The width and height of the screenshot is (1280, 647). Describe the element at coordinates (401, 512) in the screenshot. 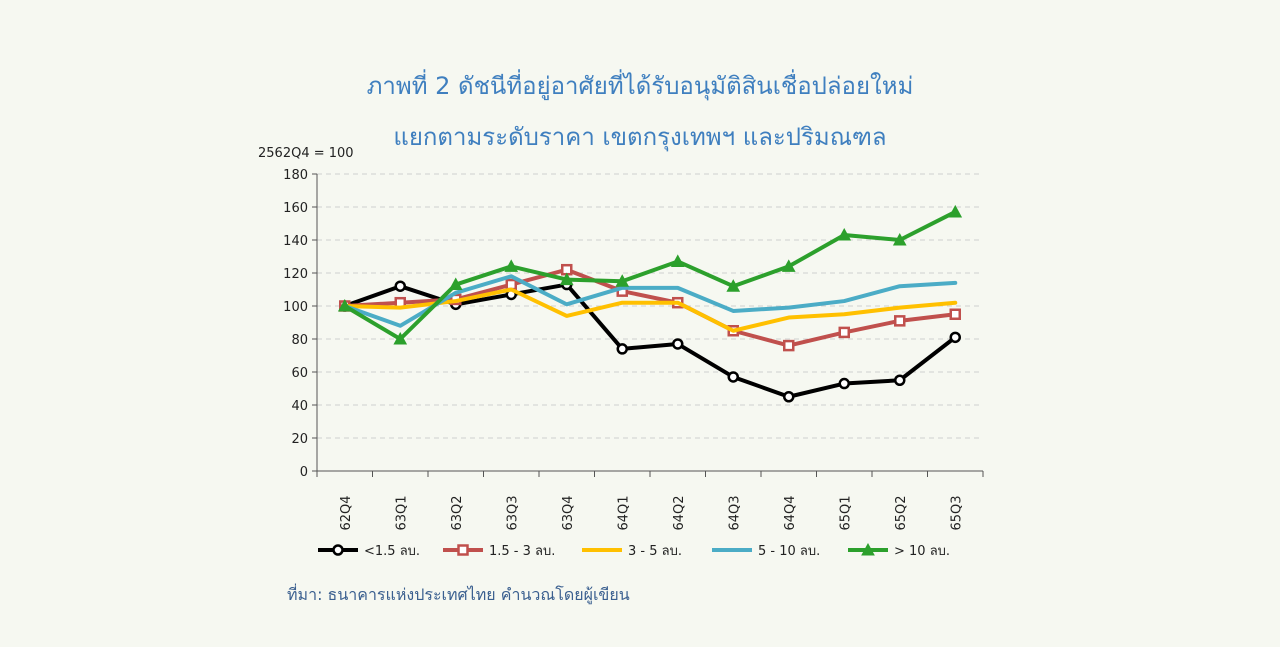

I see `x-tick-label: 63Q1` at that location.